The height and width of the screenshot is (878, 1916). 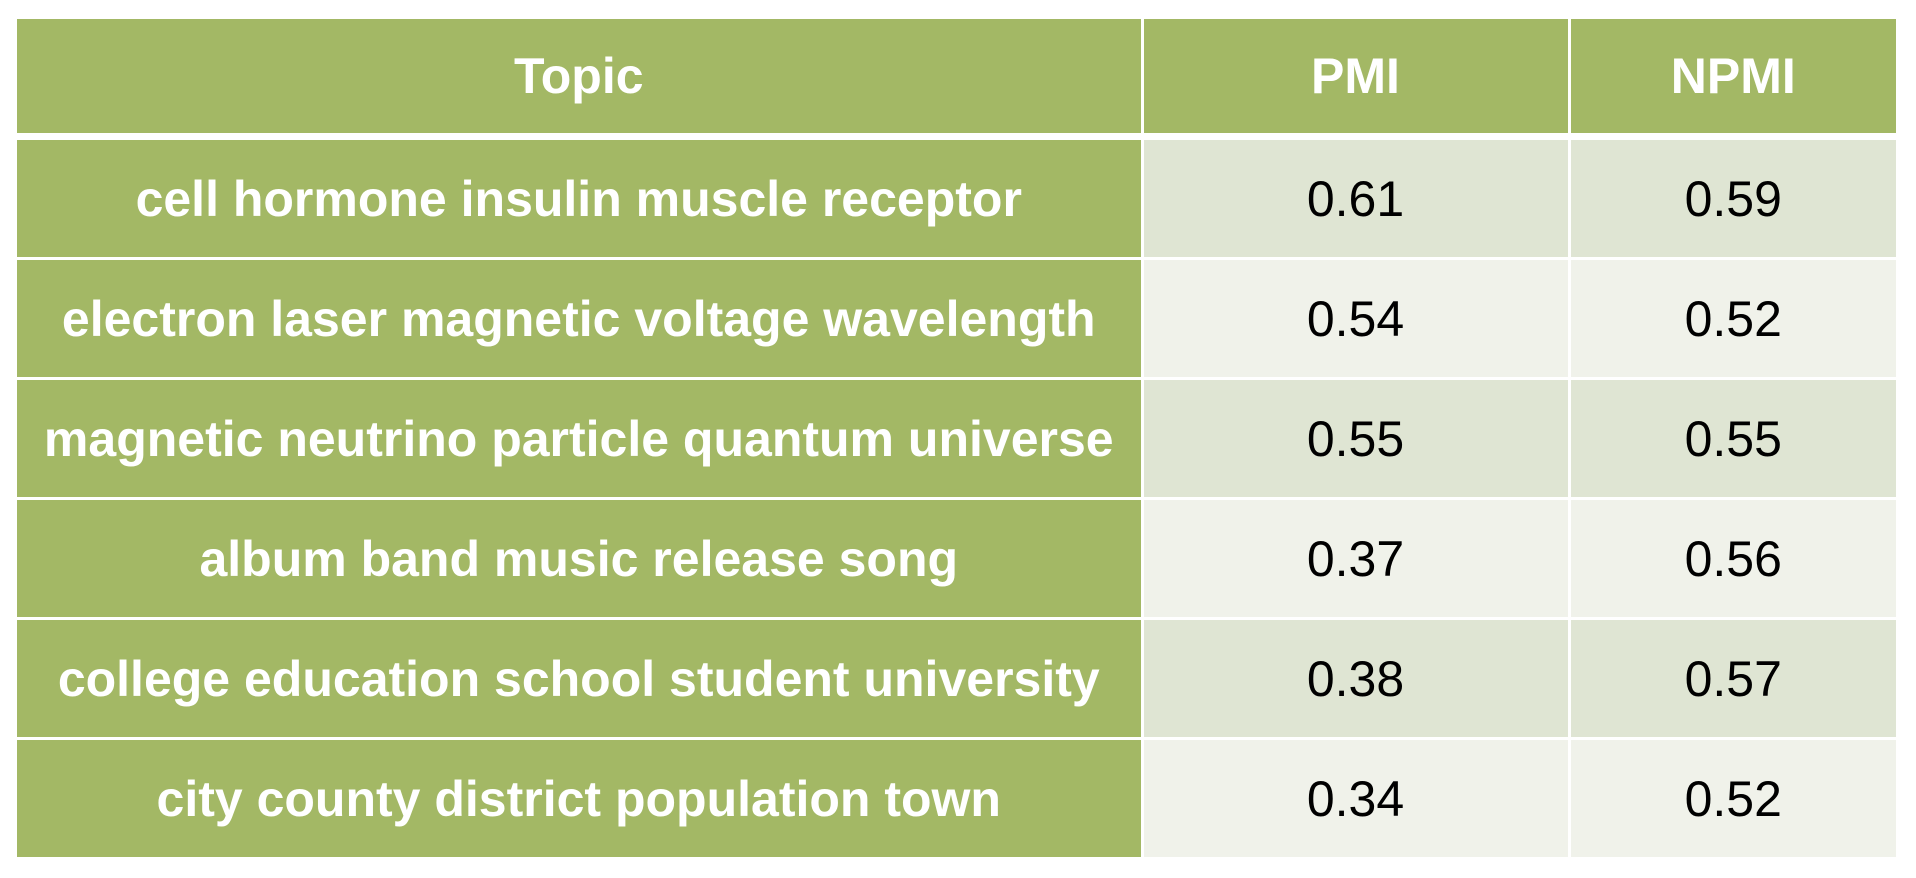 I want to click on header-pmi: PMI, so click(x=1355, y=79).